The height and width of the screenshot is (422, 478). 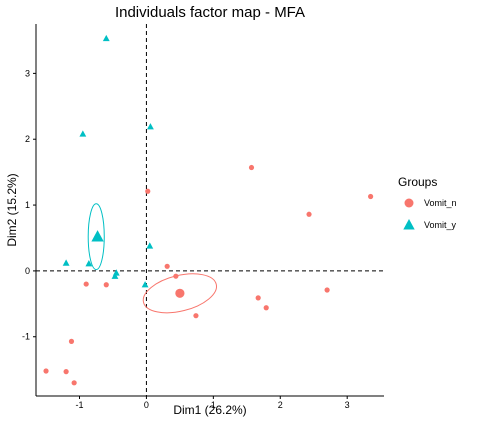 I want to click on x-tick-label: -1, so click(x=79, y=405).